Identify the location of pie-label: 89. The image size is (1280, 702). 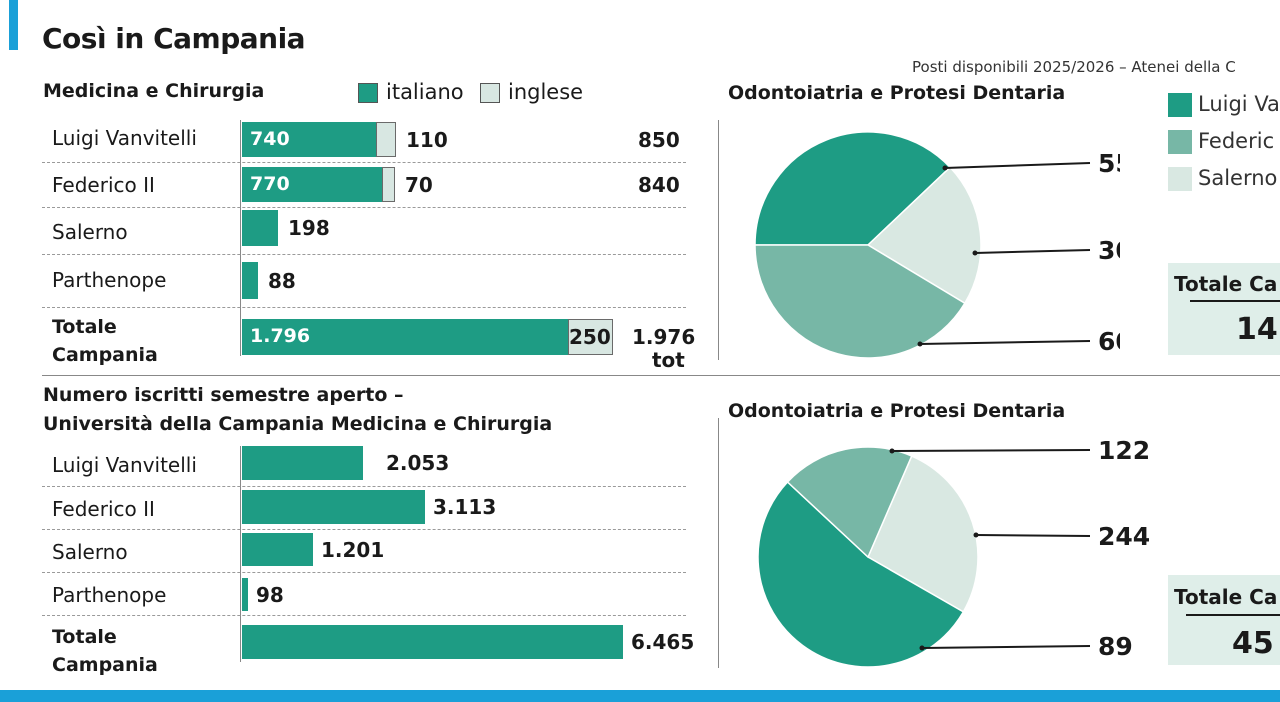
(1115, 646).